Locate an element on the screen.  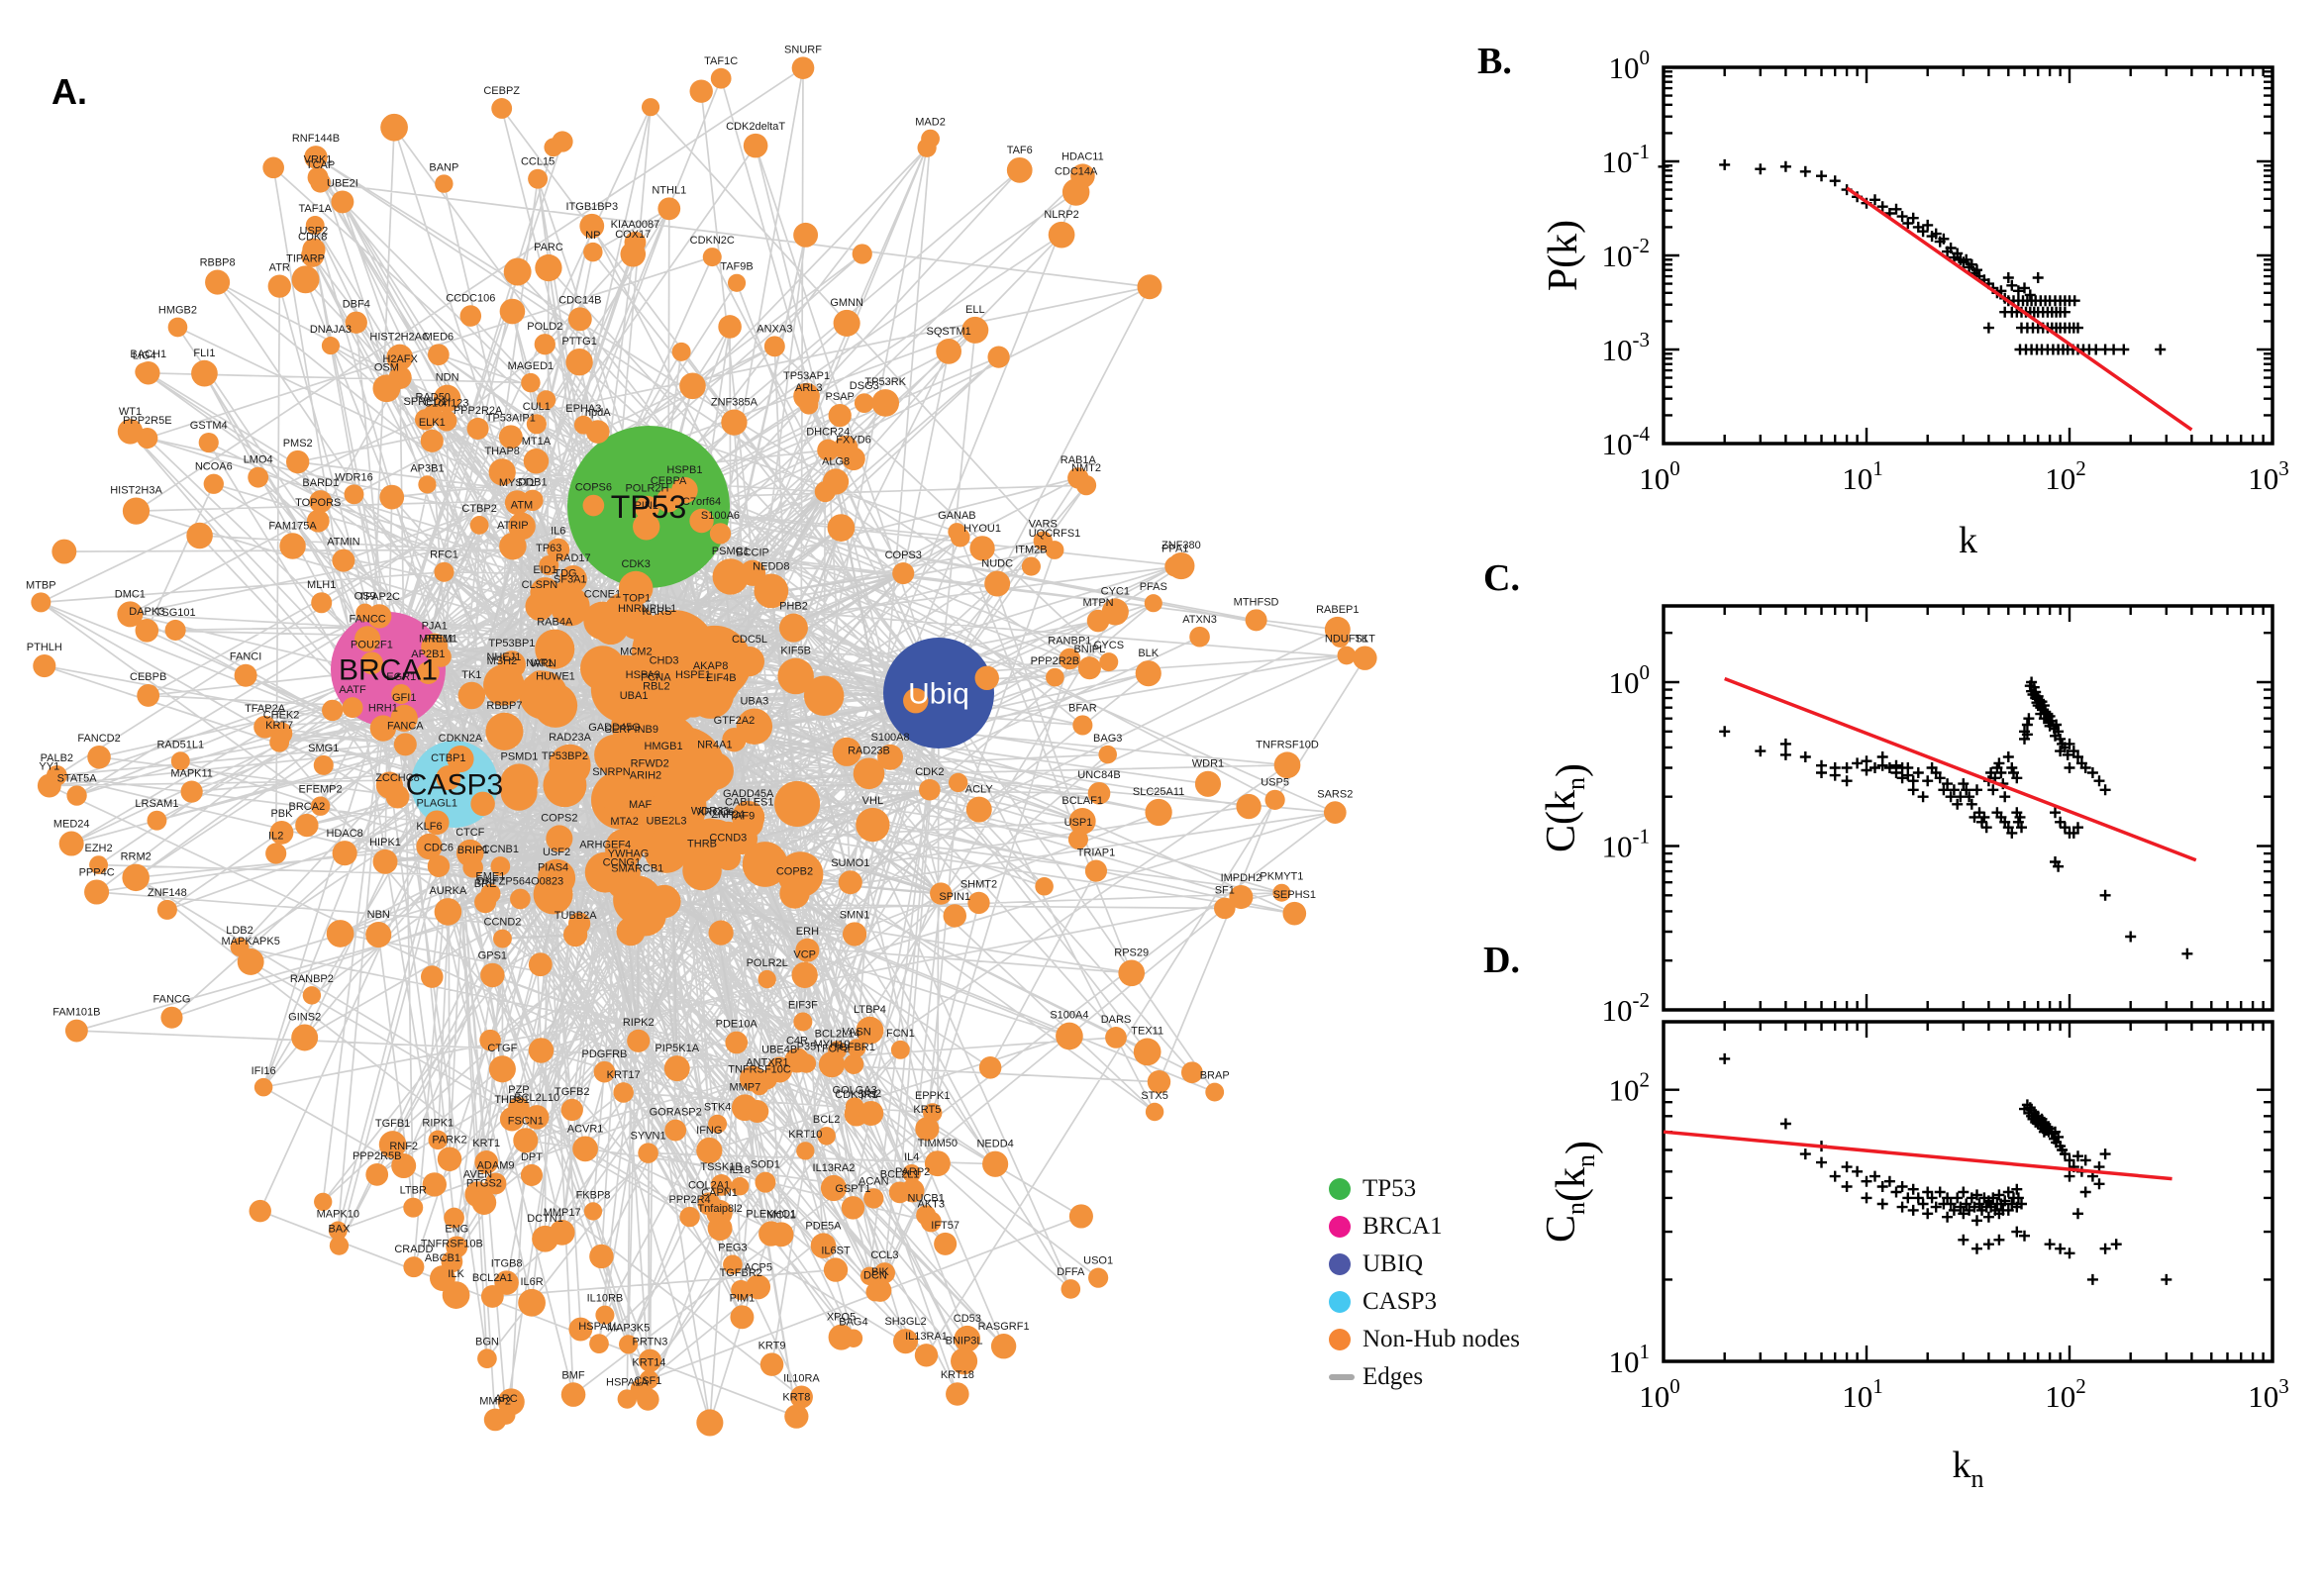
network-node-label: CTBP1 is located at coordinates (448, 758).